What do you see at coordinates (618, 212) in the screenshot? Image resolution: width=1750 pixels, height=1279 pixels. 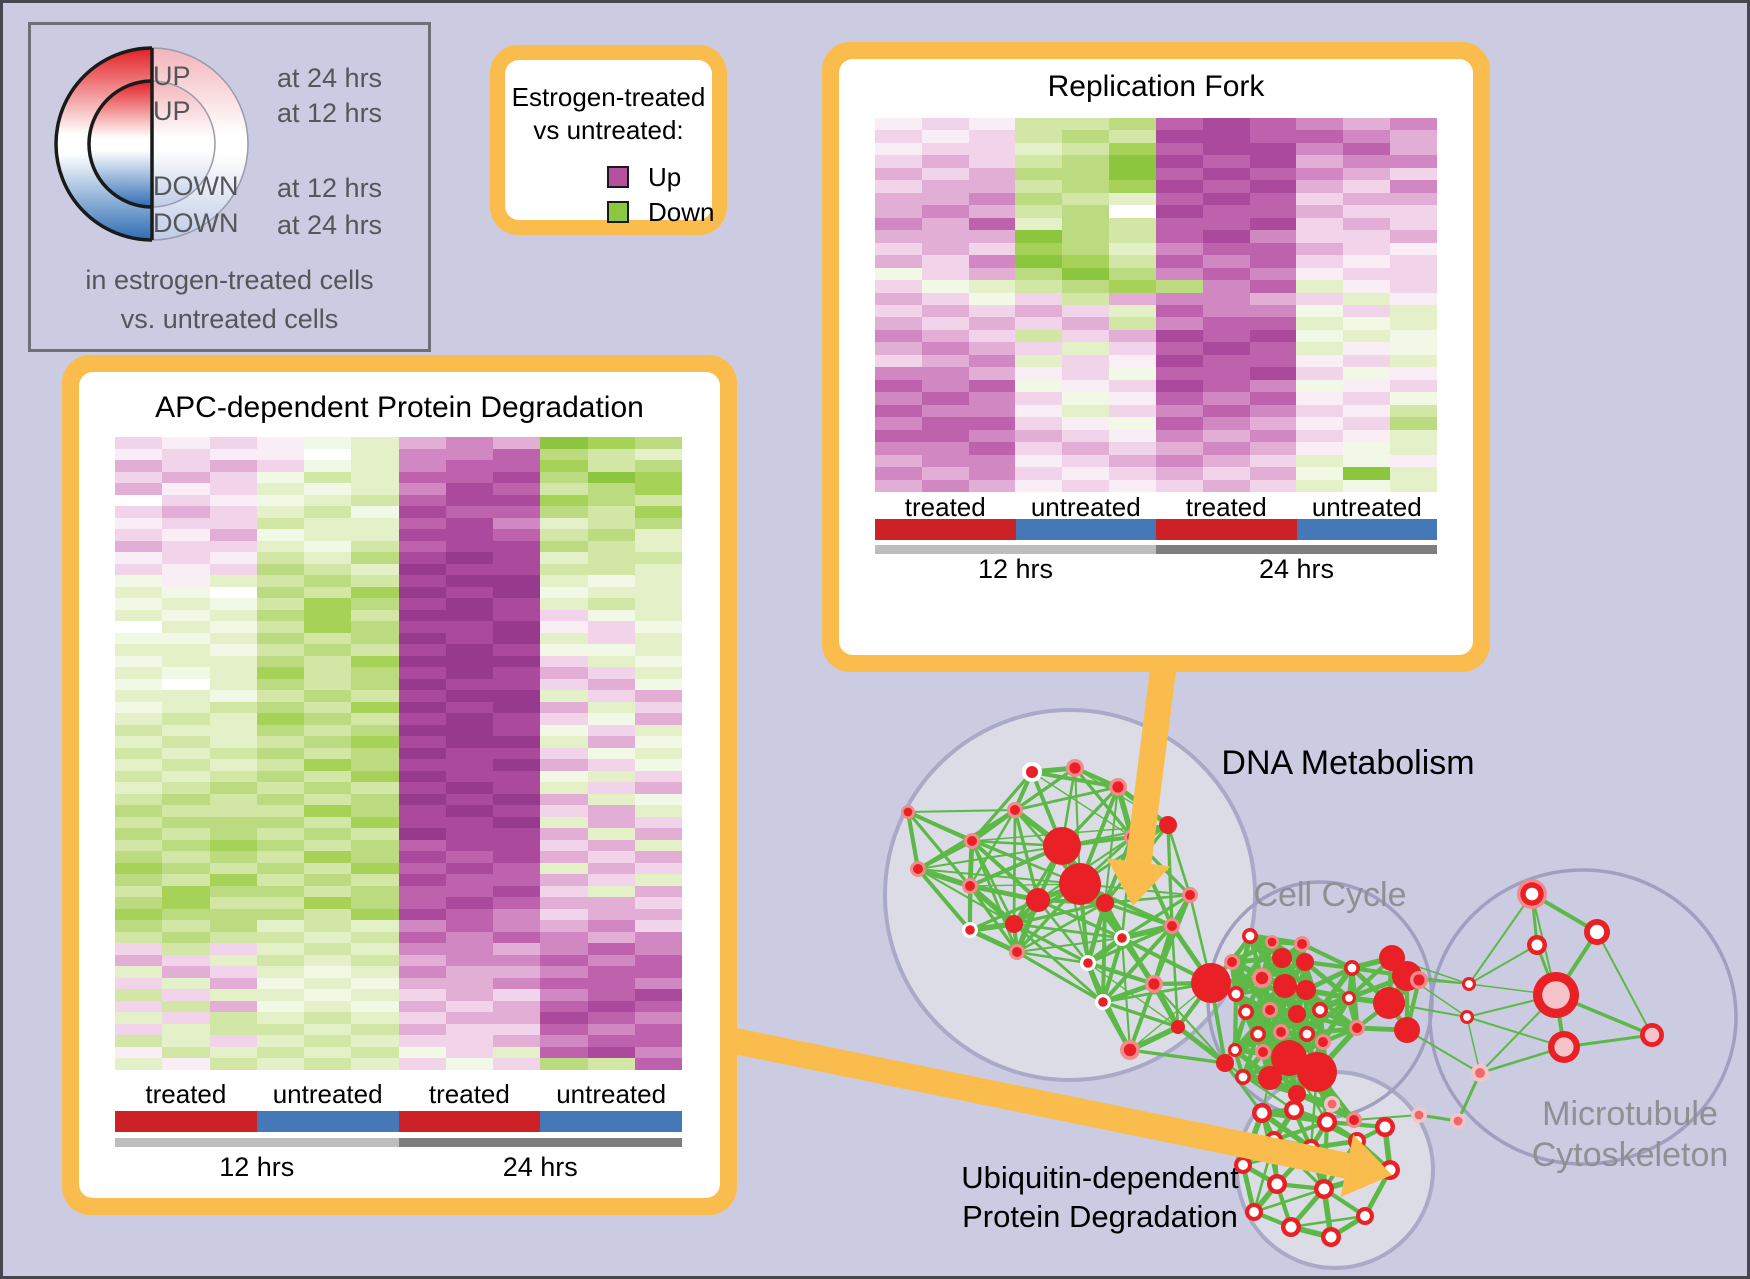 I see `down-swatch` at bounding box center [618, 212].